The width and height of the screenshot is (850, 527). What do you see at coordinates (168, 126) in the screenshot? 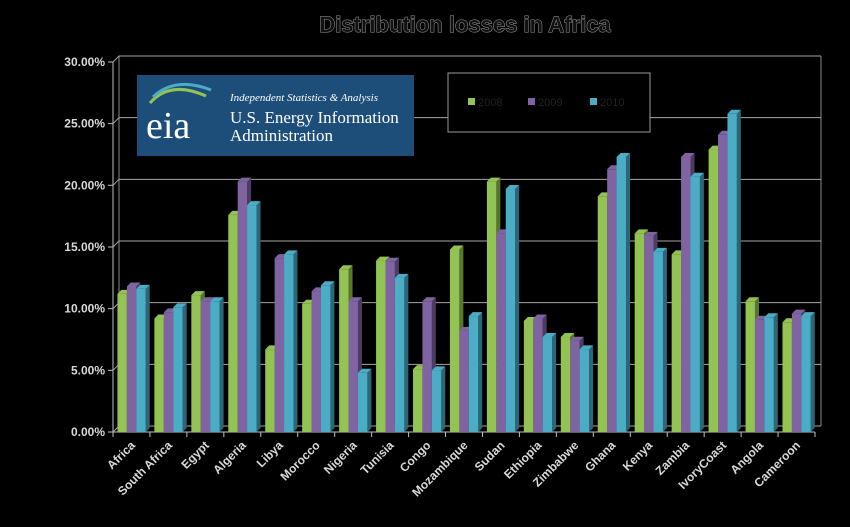
I see `logo-word: eia` at bounding box center [168, 126].